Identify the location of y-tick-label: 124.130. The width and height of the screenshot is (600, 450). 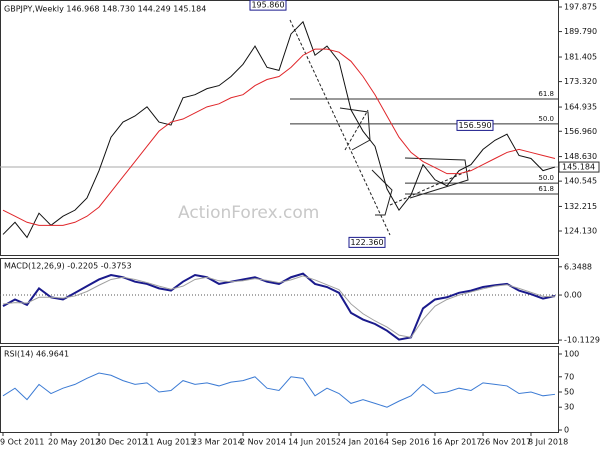
(580, 231).